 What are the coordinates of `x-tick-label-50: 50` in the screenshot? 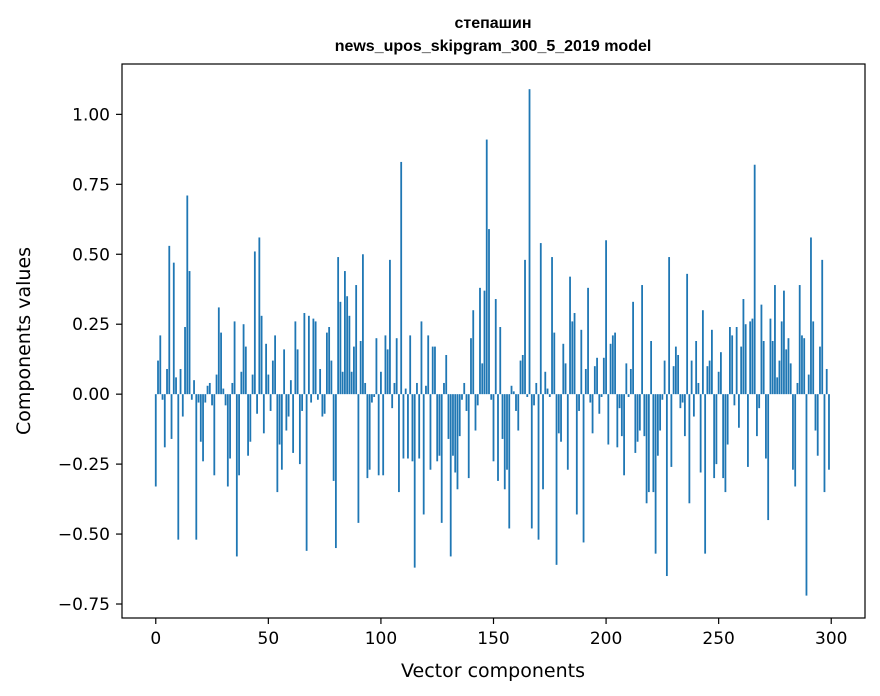 It's located at (269, 639).